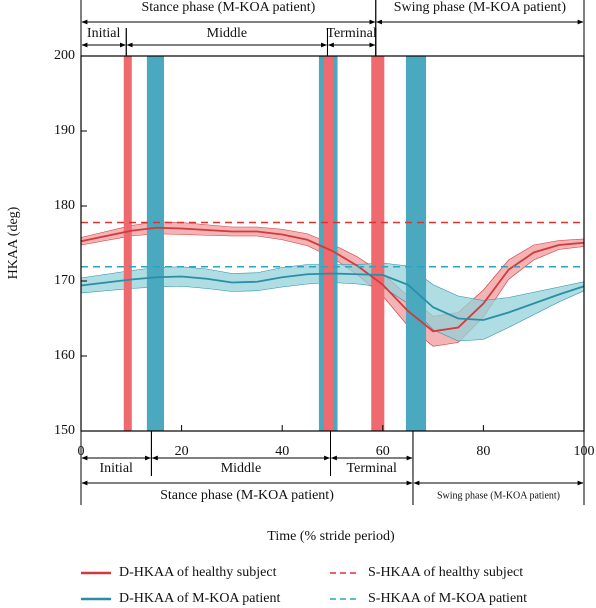 Image resolution: width=596 pixels, height=608 pixels. What do you see at coordinates (383, 451) in the screenshot?
I see `x-tick-label: 60` at bounding box center [383, 451].